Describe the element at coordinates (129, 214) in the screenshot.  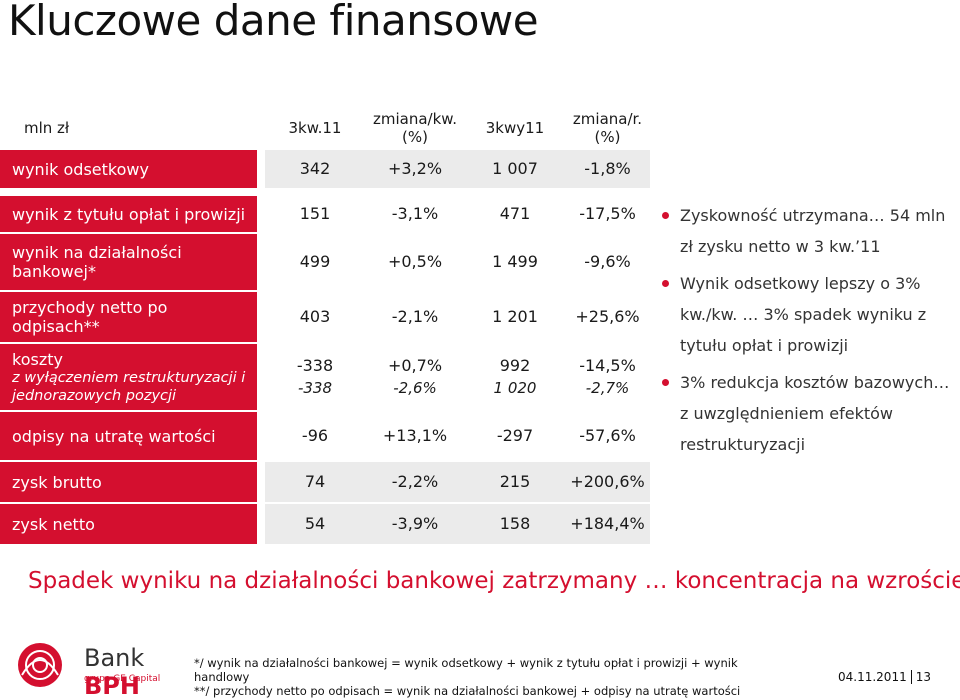
I see `row-label-text: wynik z tytułu opłat i prowizji` at that location.